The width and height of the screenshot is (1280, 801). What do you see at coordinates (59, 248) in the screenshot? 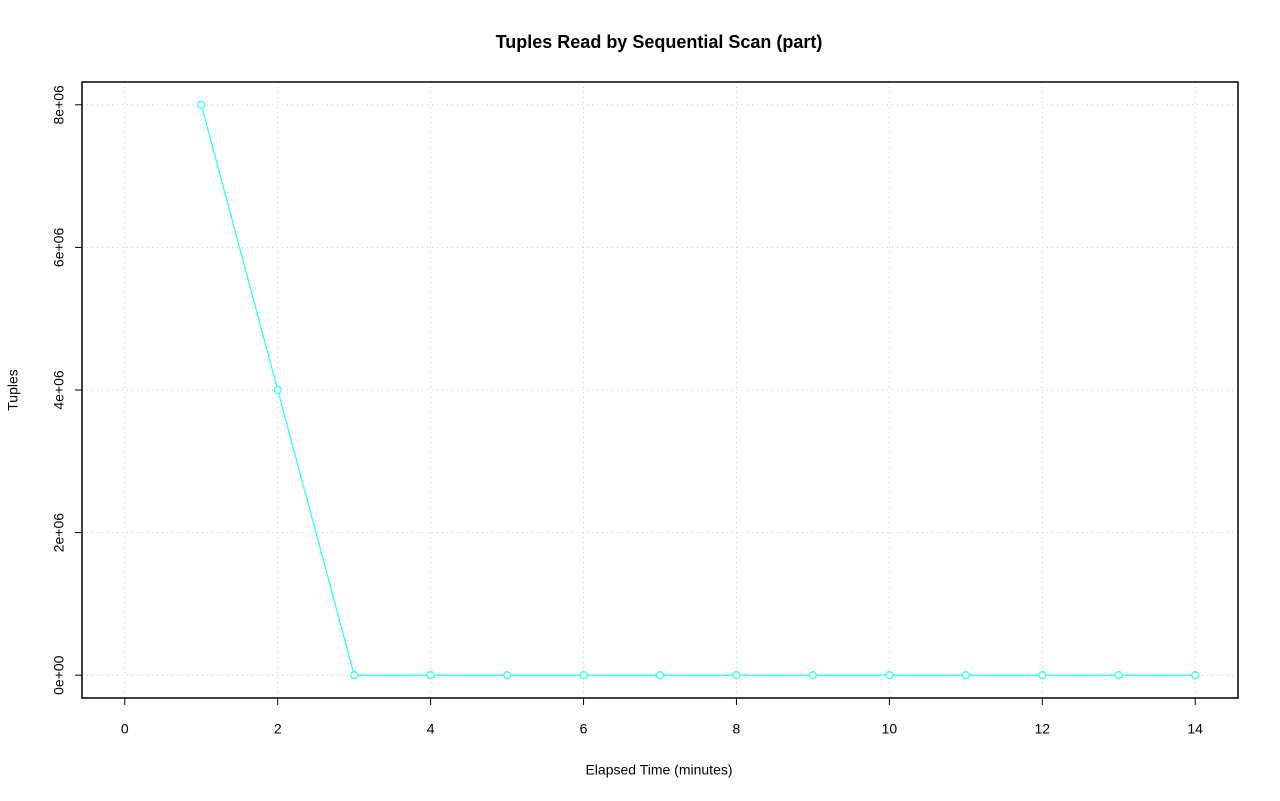
I see `y-tick-label: 6e+06` at bounding box center [59, 248].